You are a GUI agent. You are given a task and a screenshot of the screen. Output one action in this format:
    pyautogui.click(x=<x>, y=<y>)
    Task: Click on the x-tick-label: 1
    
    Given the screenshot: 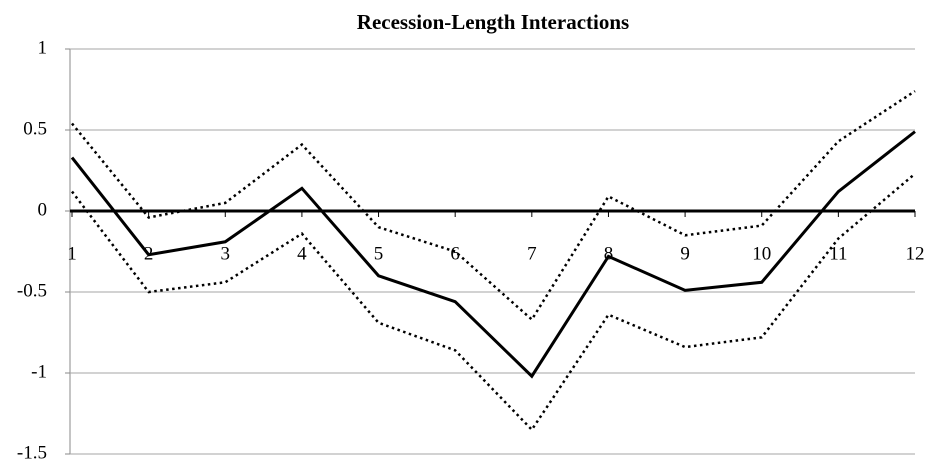 What is the action you would take?
    pyautogui.click(x=72, y=253)
    